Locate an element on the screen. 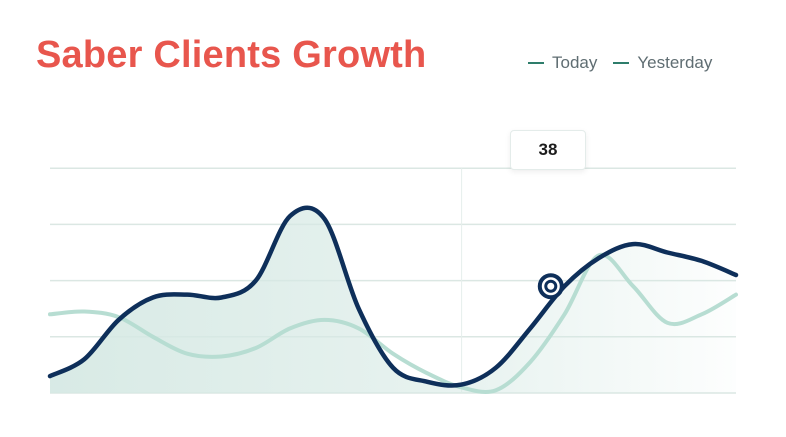  highlight-marker is located at coordinates (550, 286).